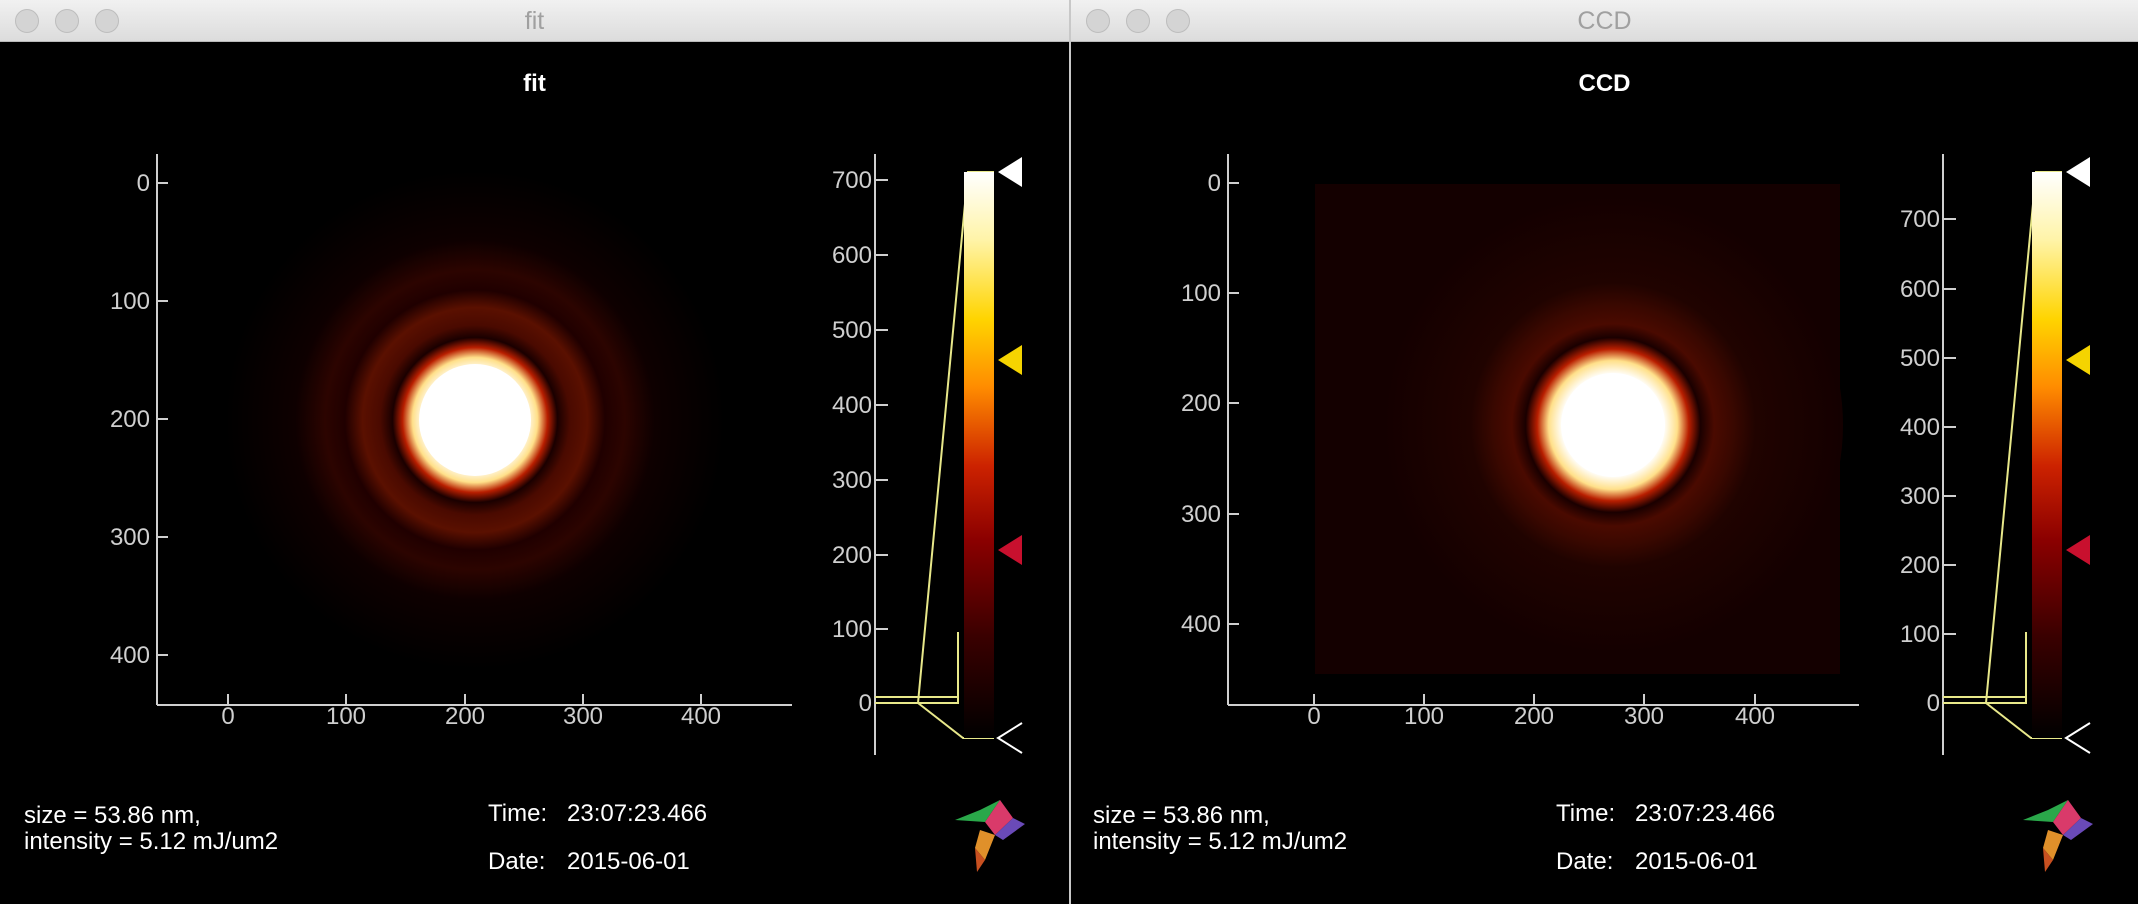  I want to click on window-title: fit, so click(534, 21).